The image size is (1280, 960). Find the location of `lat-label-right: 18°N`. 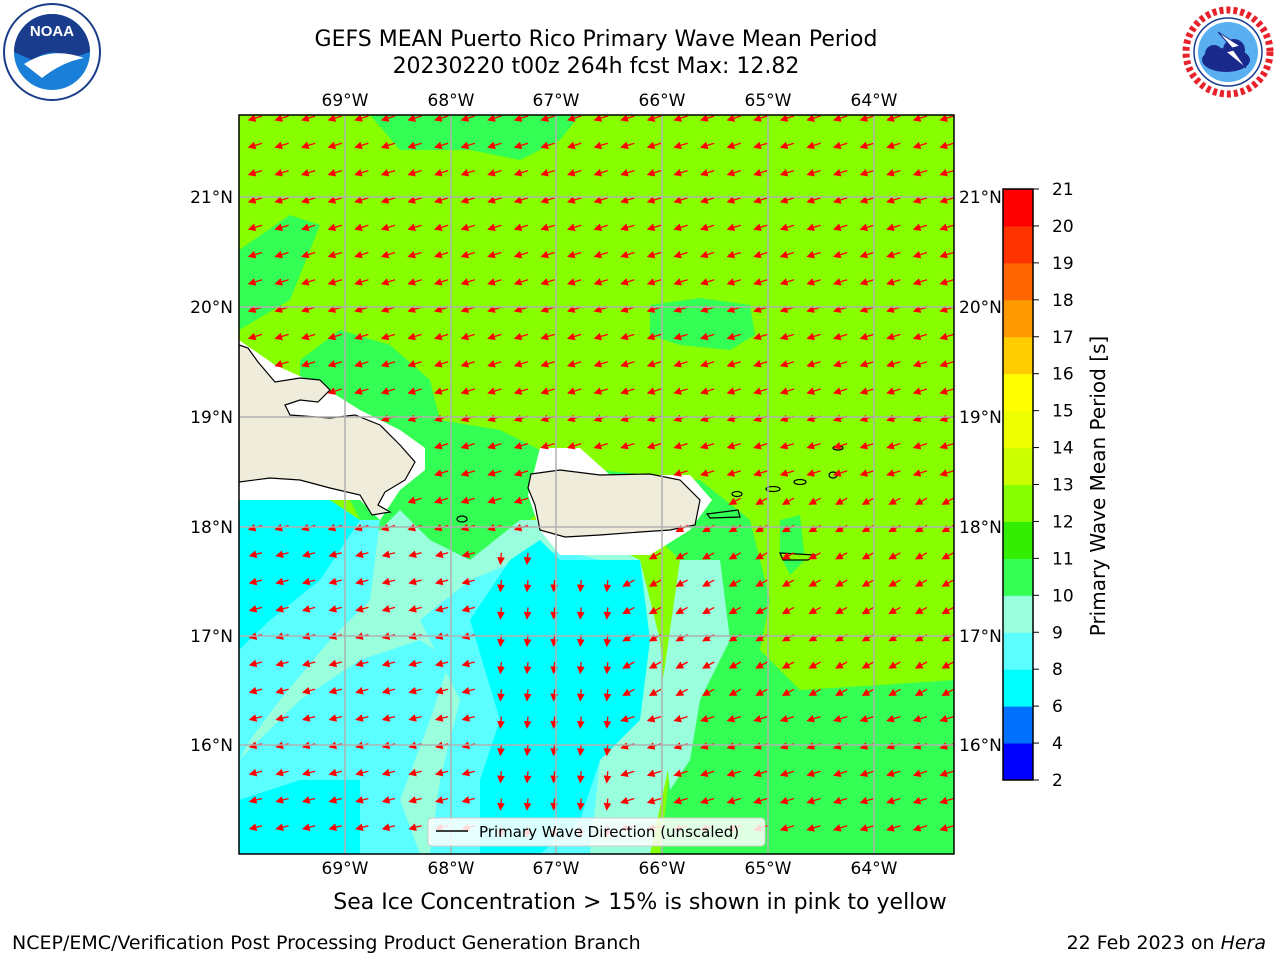

lat-label-right: 18°N is located at coordinates (980, 528).